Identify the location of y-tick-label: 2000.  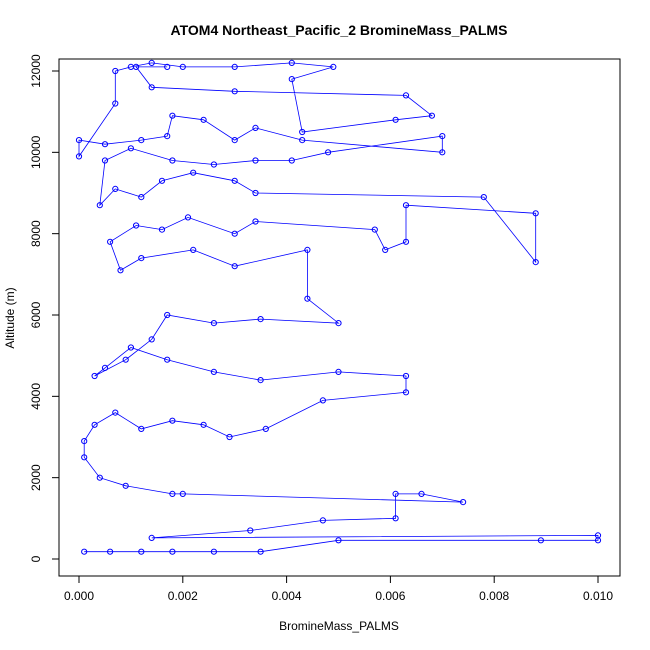
(36, 477).